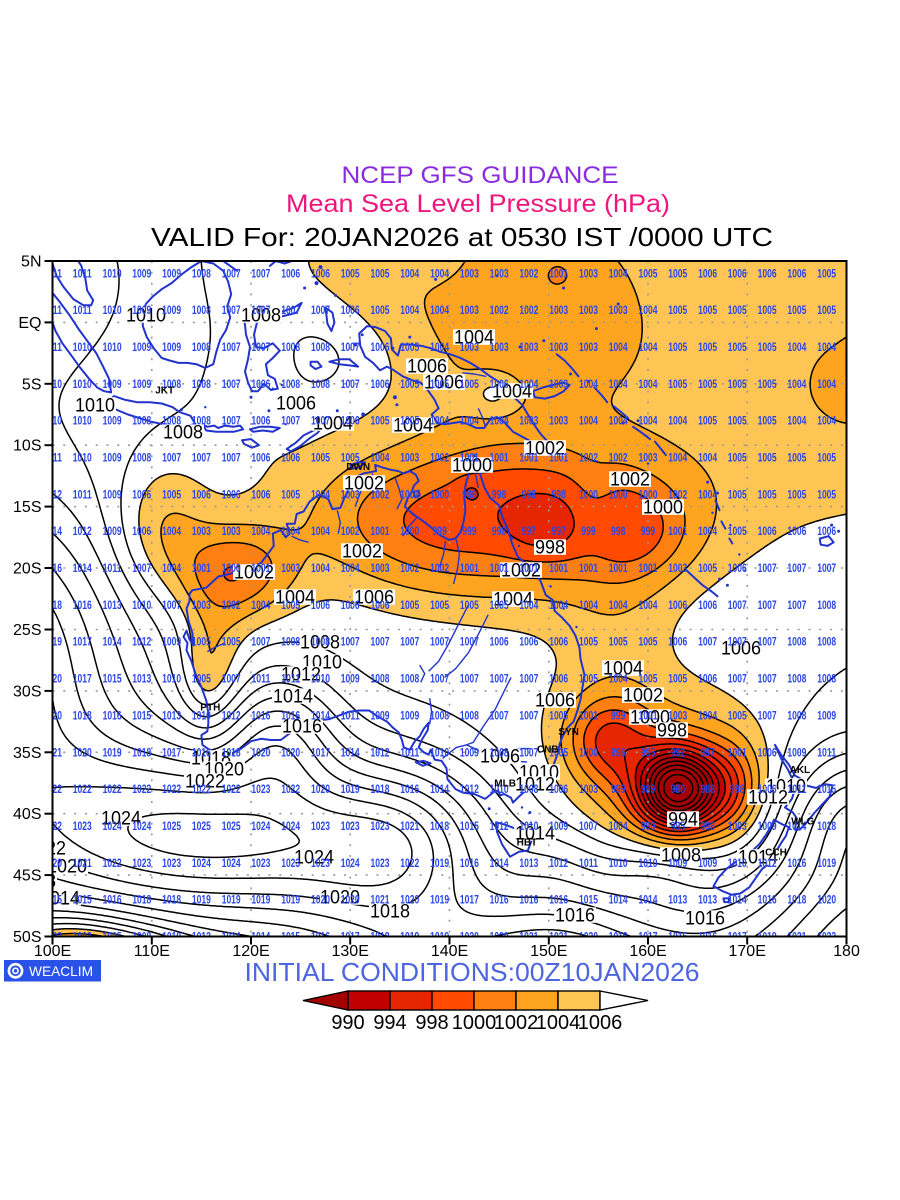  I want to click on svg-text: EQ, so click(29, 323).